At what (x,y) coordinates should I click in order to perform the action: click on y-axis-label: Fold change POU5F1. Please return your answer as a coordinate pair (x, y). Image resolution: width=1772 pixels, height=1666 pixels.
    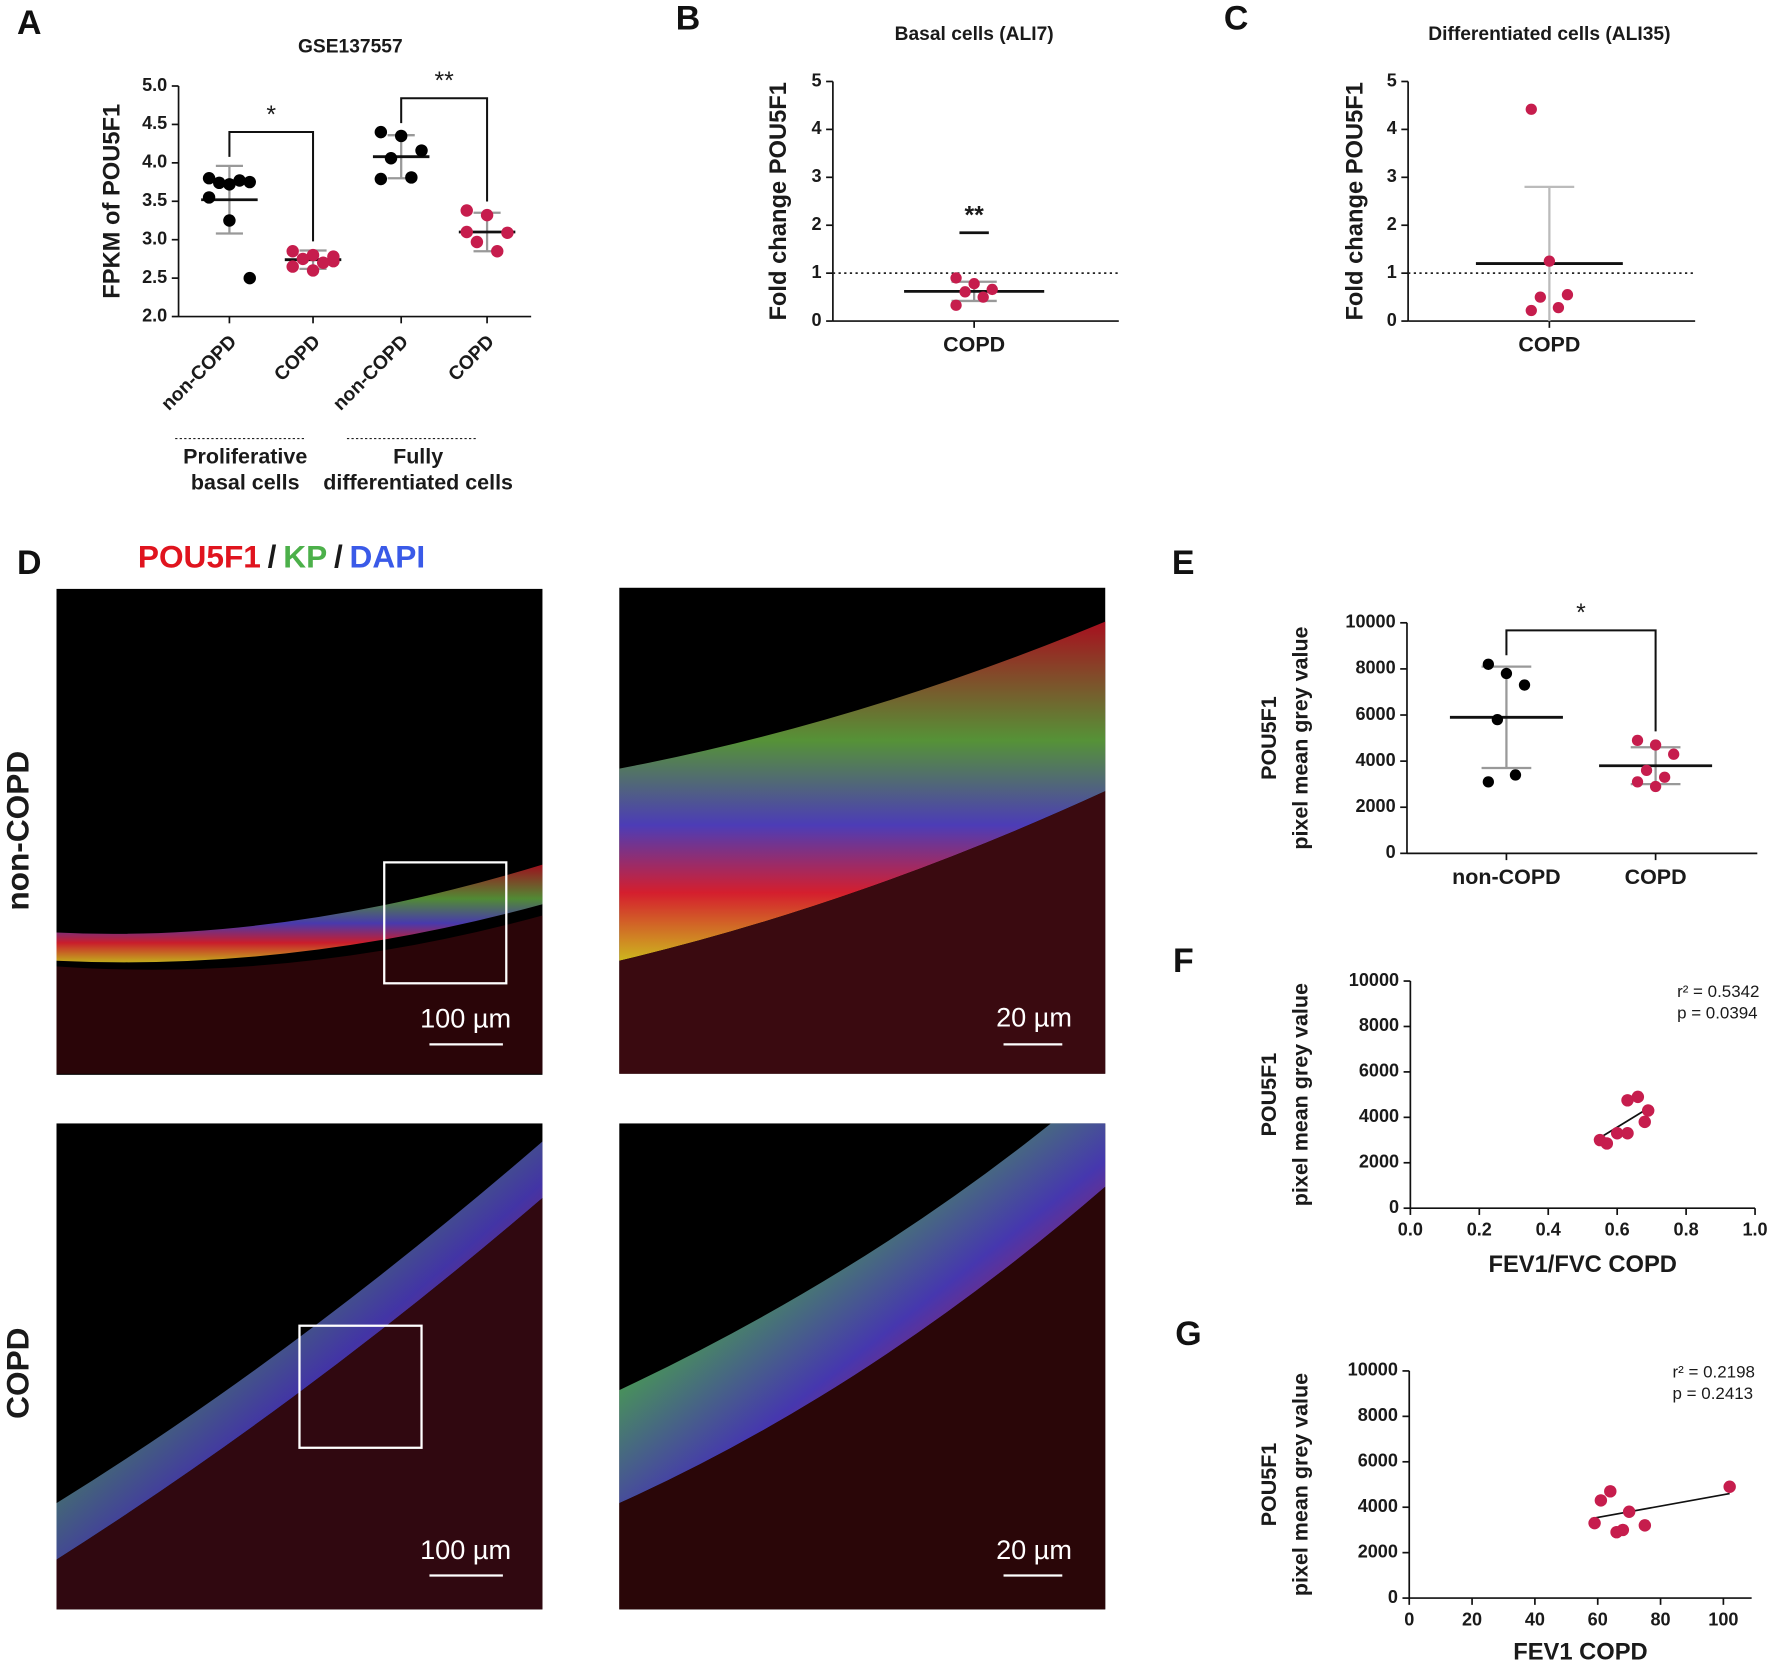
    Looking at the image, I should click on (779, 201).